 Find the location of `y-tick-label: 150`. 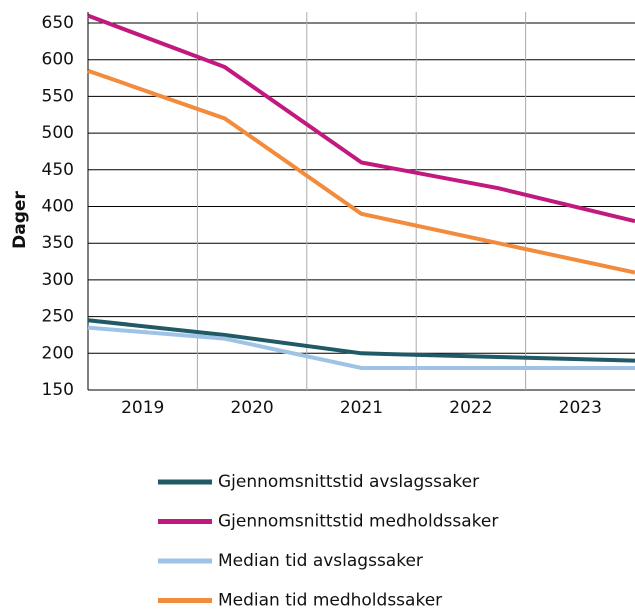

y-tick-label: 150 is located at coordinates (58, 390).